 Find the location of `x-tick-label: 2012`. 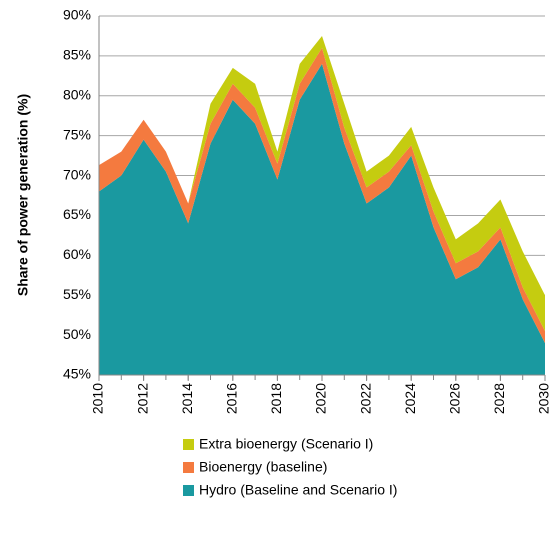

x-tick-label: 2012 is located at coordinates (142, 398).